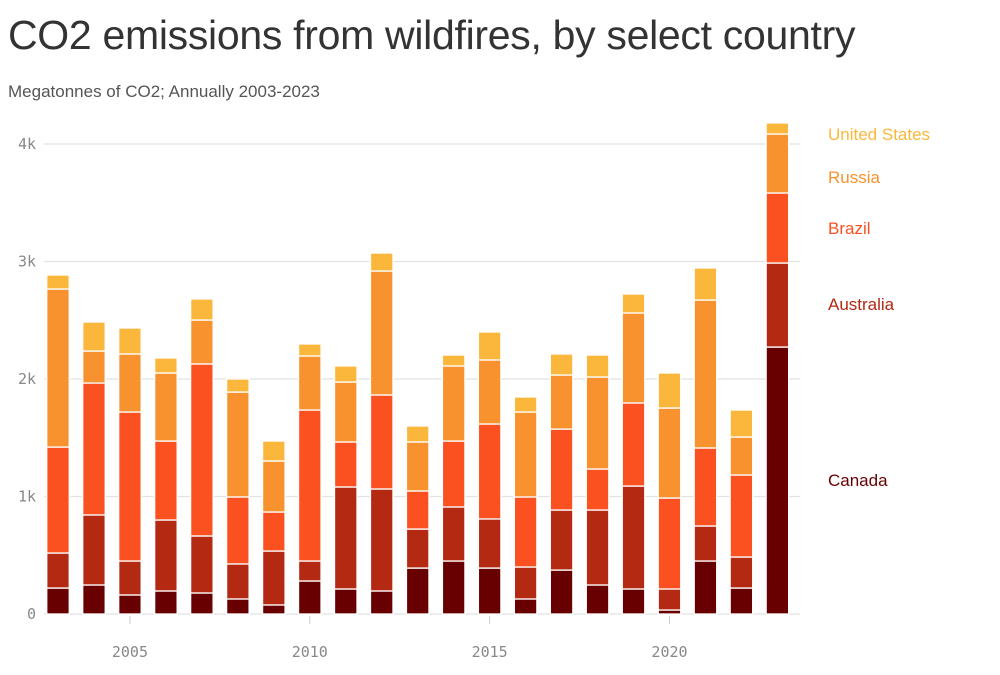 The height and width of the screenshot is (675, 1000). Describe the element at coordinates (27, 379) in the screenshot. I see `y-tick-label: 2k` at that location.